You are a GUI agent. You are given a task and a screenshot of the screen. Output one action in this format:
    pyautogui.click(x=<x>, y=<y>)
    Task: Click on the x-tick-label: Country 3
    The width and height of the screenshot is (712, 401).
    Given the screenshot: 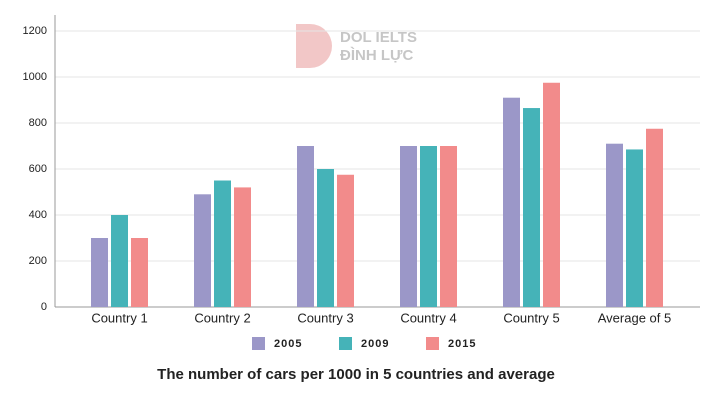 What is the action you would take?
    pyautogui.click(x=325, y=317)
    